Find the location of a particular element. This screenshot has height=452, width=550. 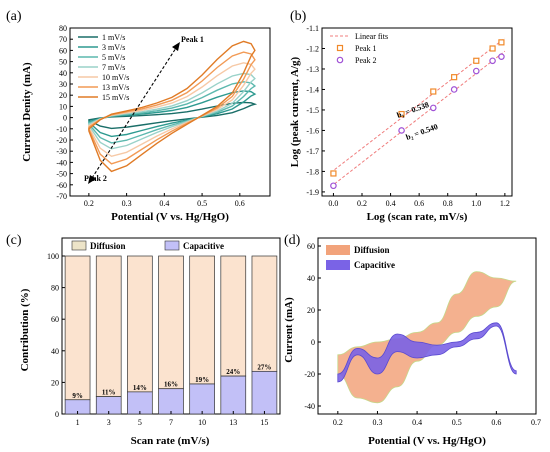

panel-c-xtick-label: 13 is located at coordinates (233, 422).